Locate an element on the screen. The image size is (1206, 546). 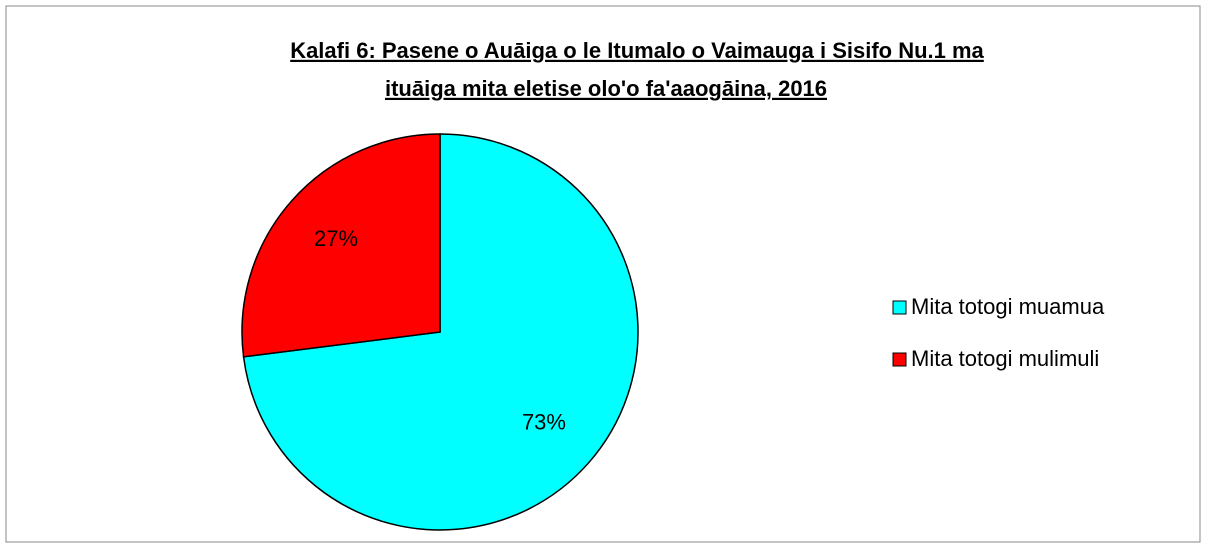
legend-label: Mita totogi muamua is located at coordinates (1008, 306).